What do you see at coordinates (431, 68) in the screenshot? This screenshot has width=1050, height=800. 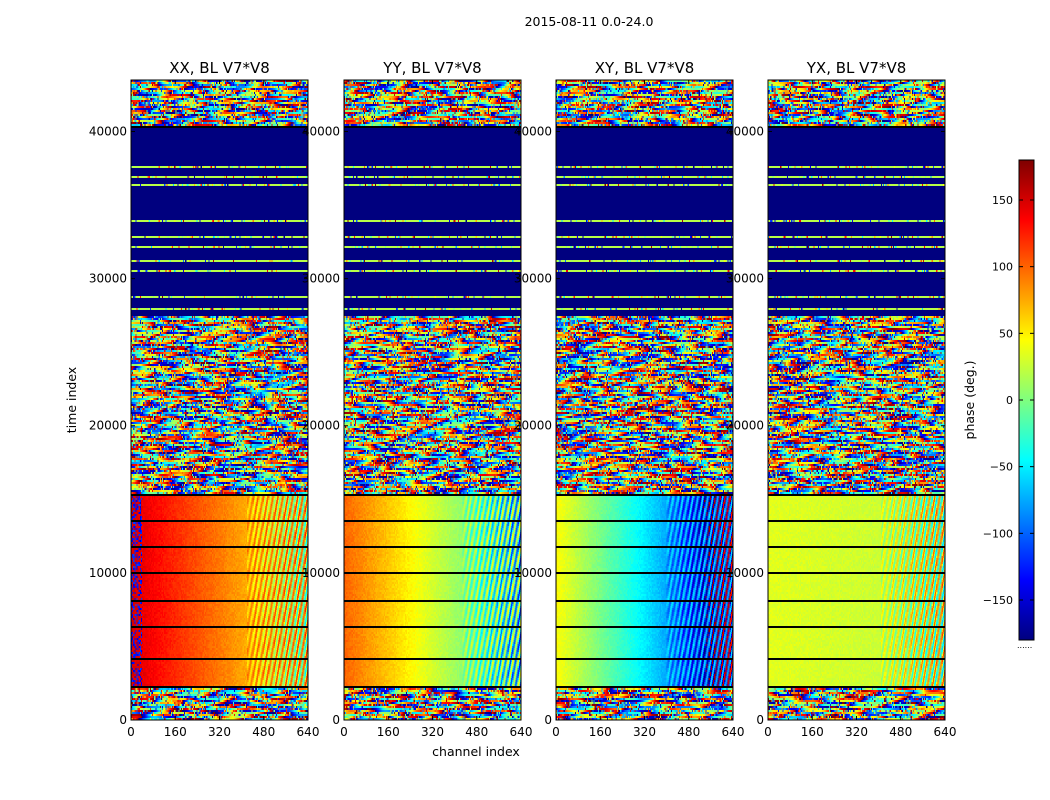 I see `panel-title: YY, BL V7*V8` at bounding box center [431, 68].